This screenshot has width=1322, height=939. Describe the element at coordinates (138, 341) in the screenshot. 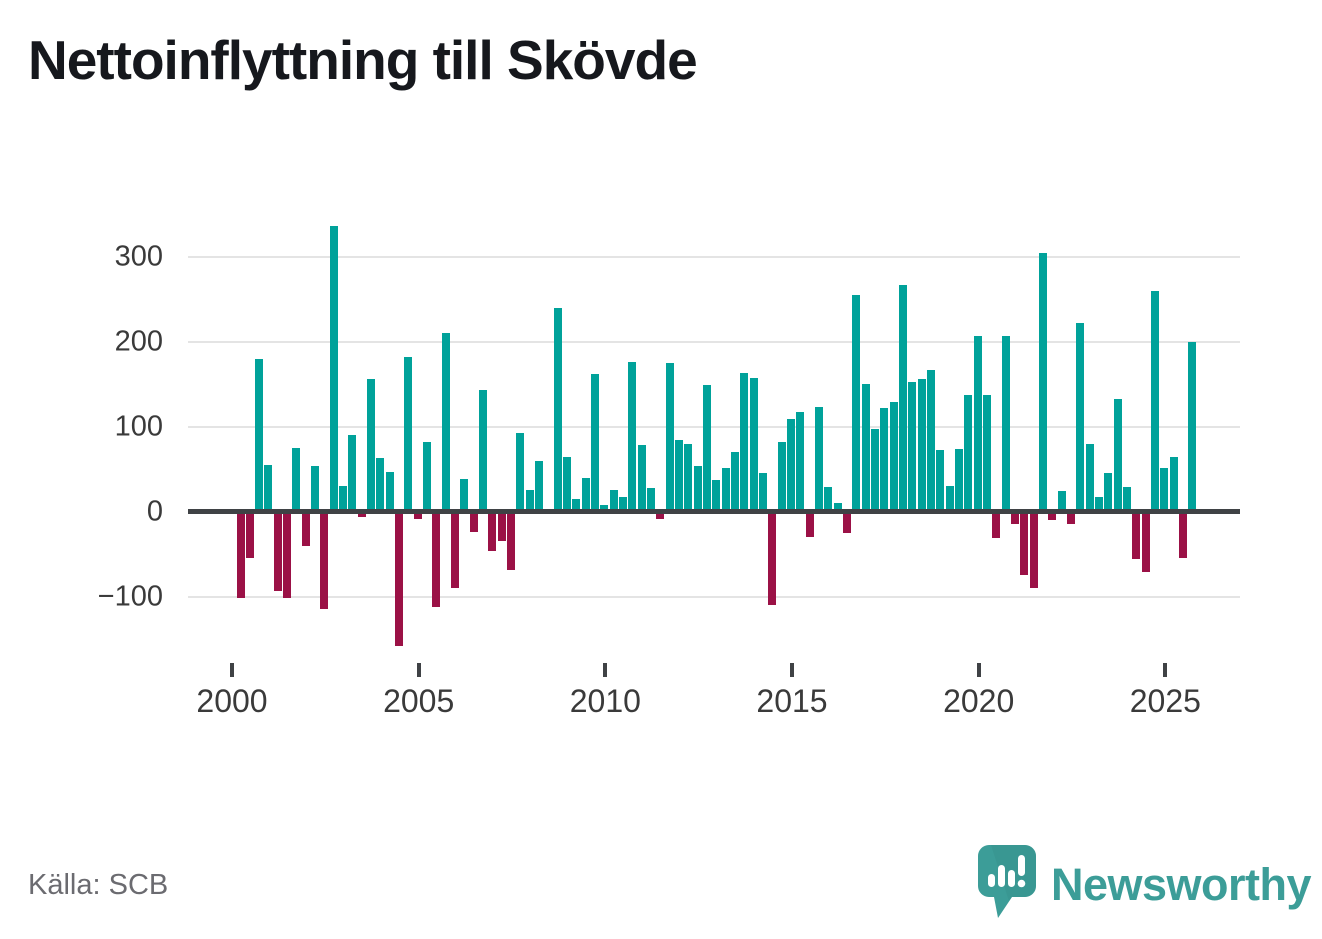

I see `y-tick-label: 200` at that location.